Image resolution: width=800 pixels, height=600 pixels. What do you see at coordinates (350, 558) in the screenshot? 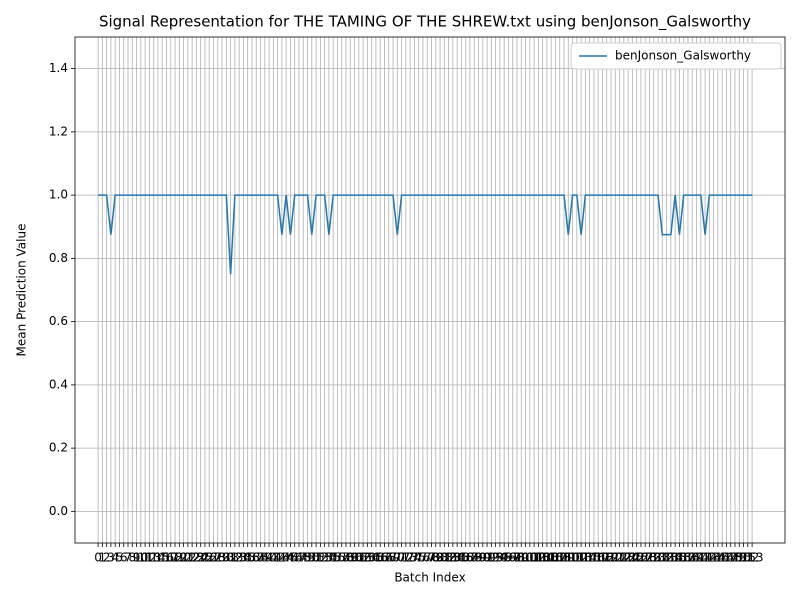
I see `x-tick-label: 59` at bounding box center [350, 558].